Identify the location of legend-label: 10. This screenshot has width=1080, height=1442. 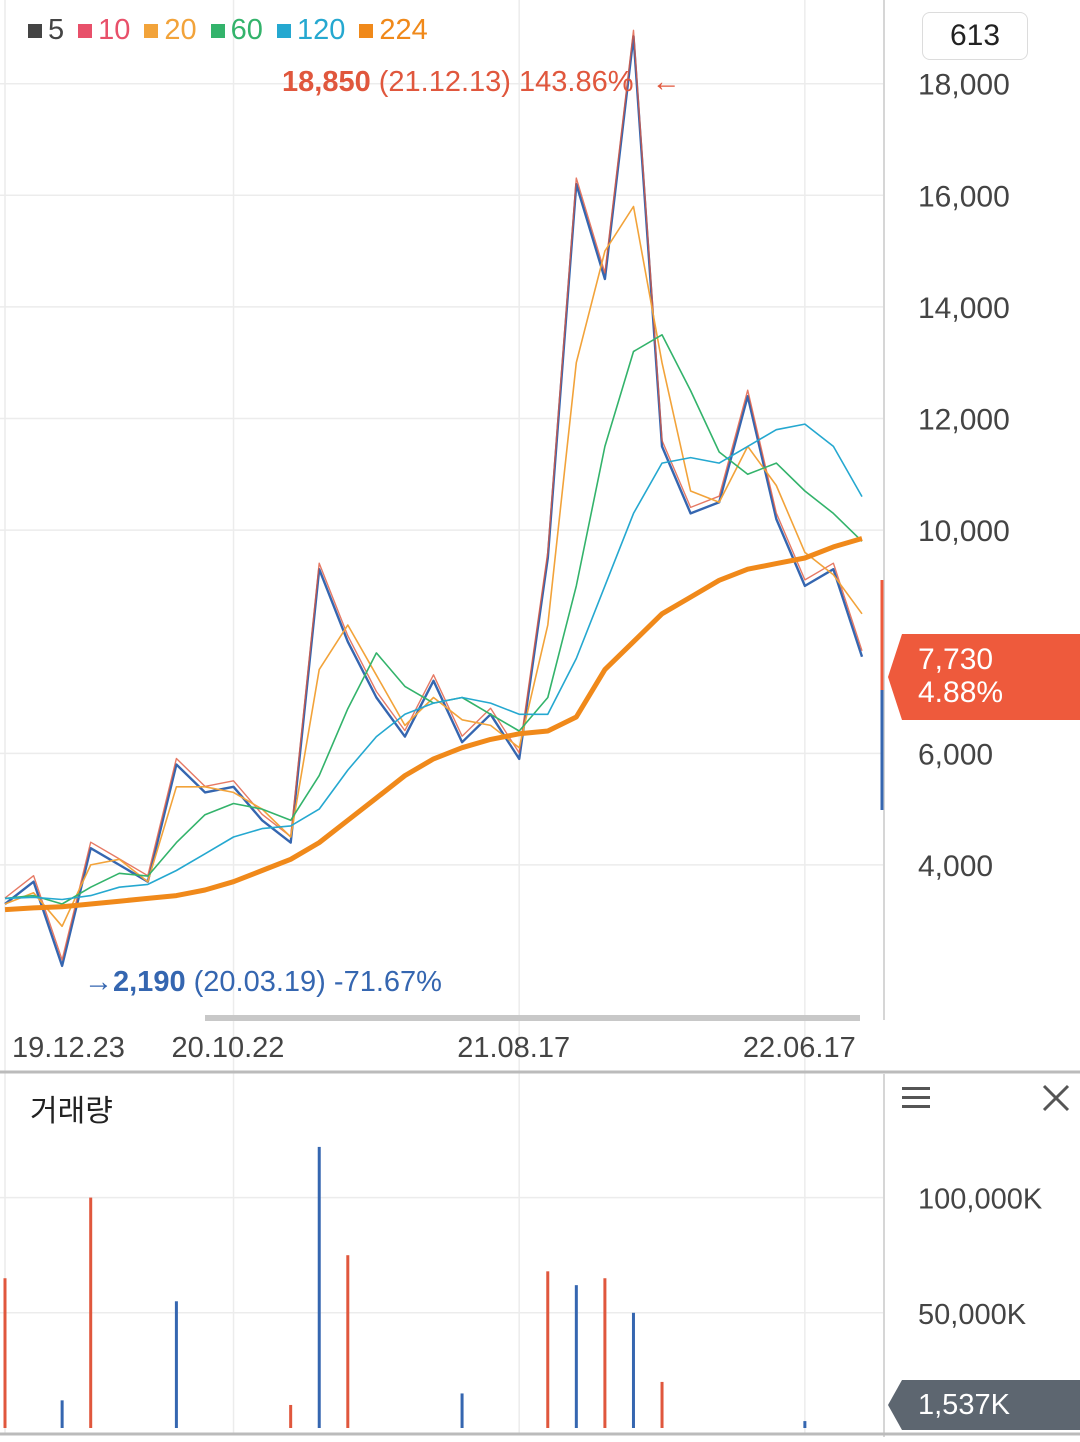
(114, 30).